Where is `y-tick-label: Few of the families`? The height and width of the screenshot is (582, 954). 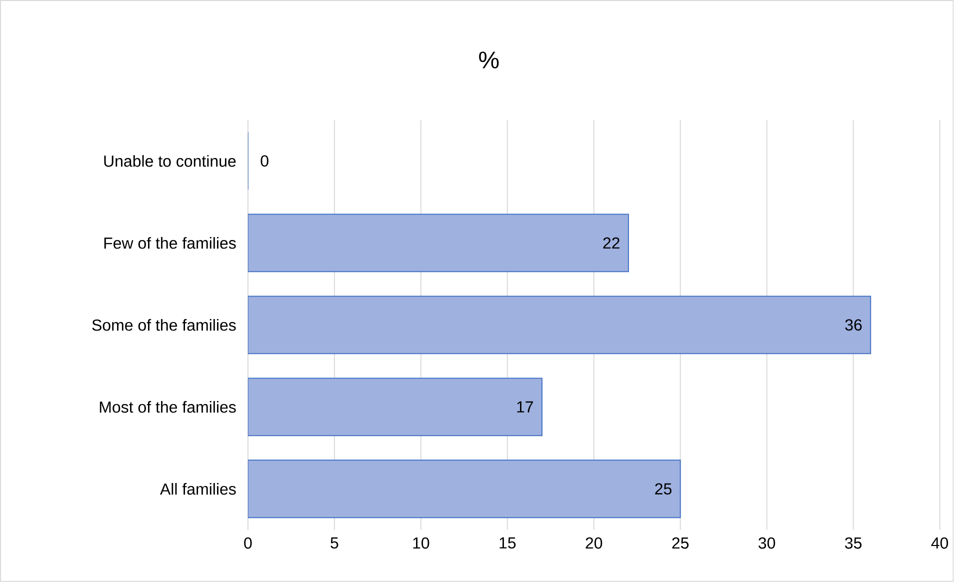 y-tick-label: Few of the families is located at coordinates (170, 243).